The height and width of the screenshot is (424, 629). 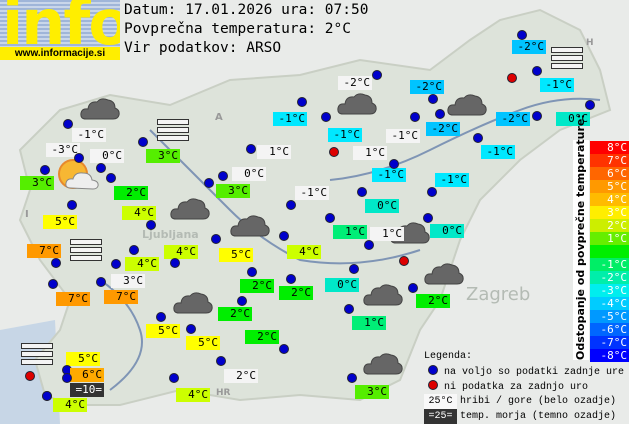 I want to click on station-temperature-label: -3°C, so click(x=63, y=150).